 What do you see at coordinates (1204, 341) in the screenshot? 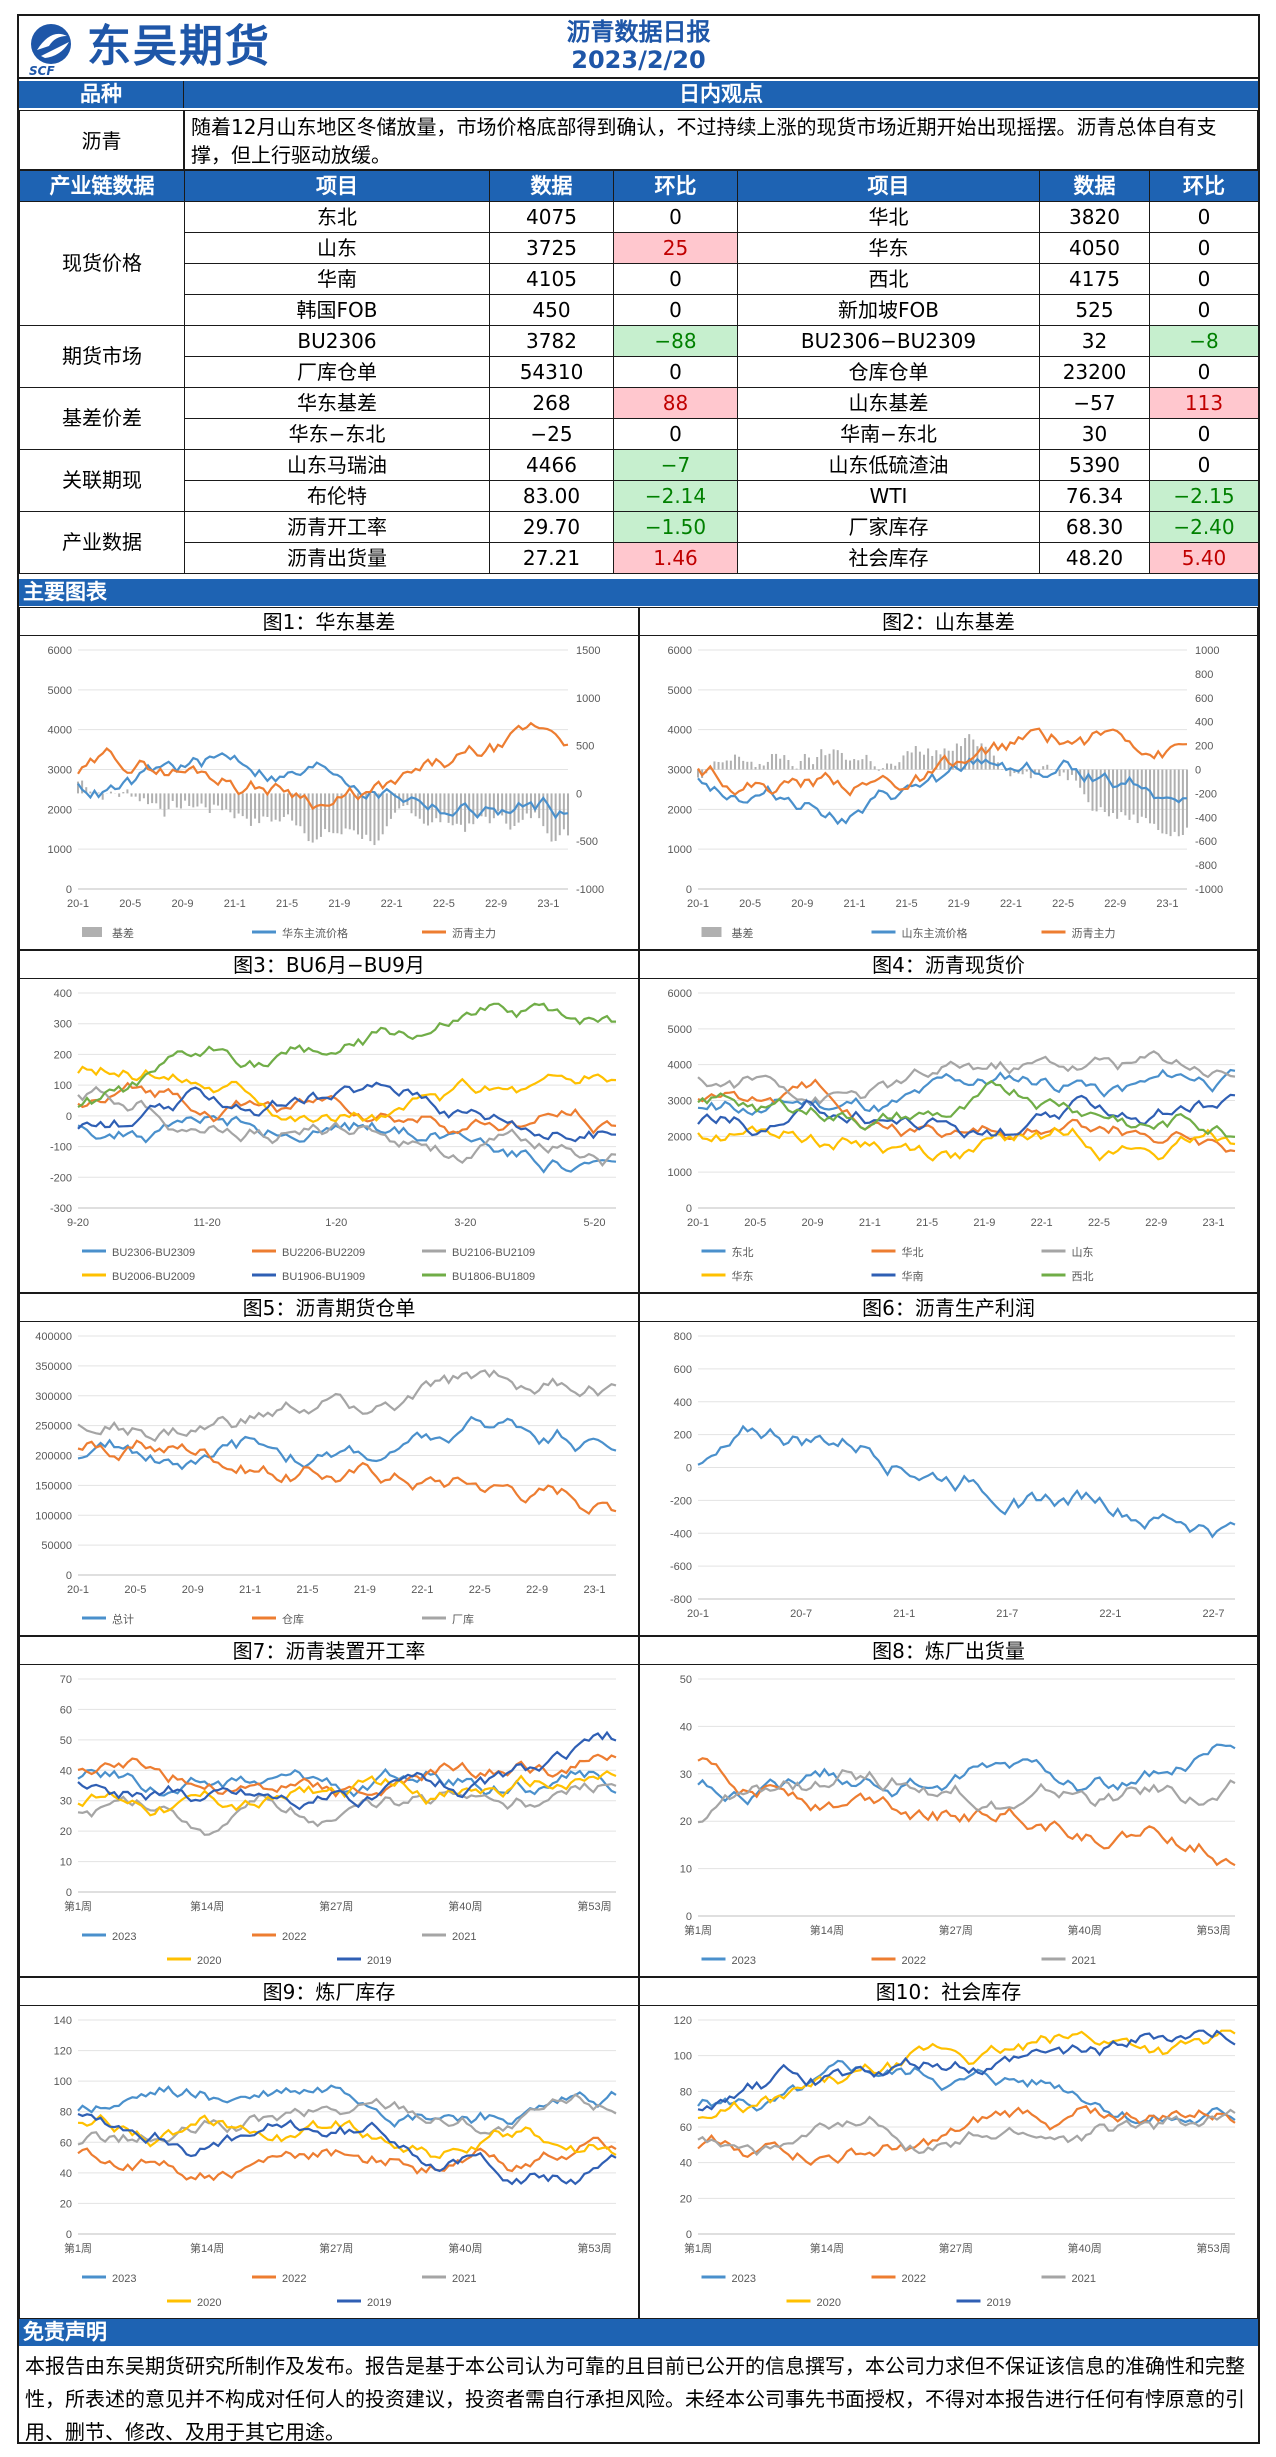
I see `change-cell: −8` at bounding box center [1204, 341].